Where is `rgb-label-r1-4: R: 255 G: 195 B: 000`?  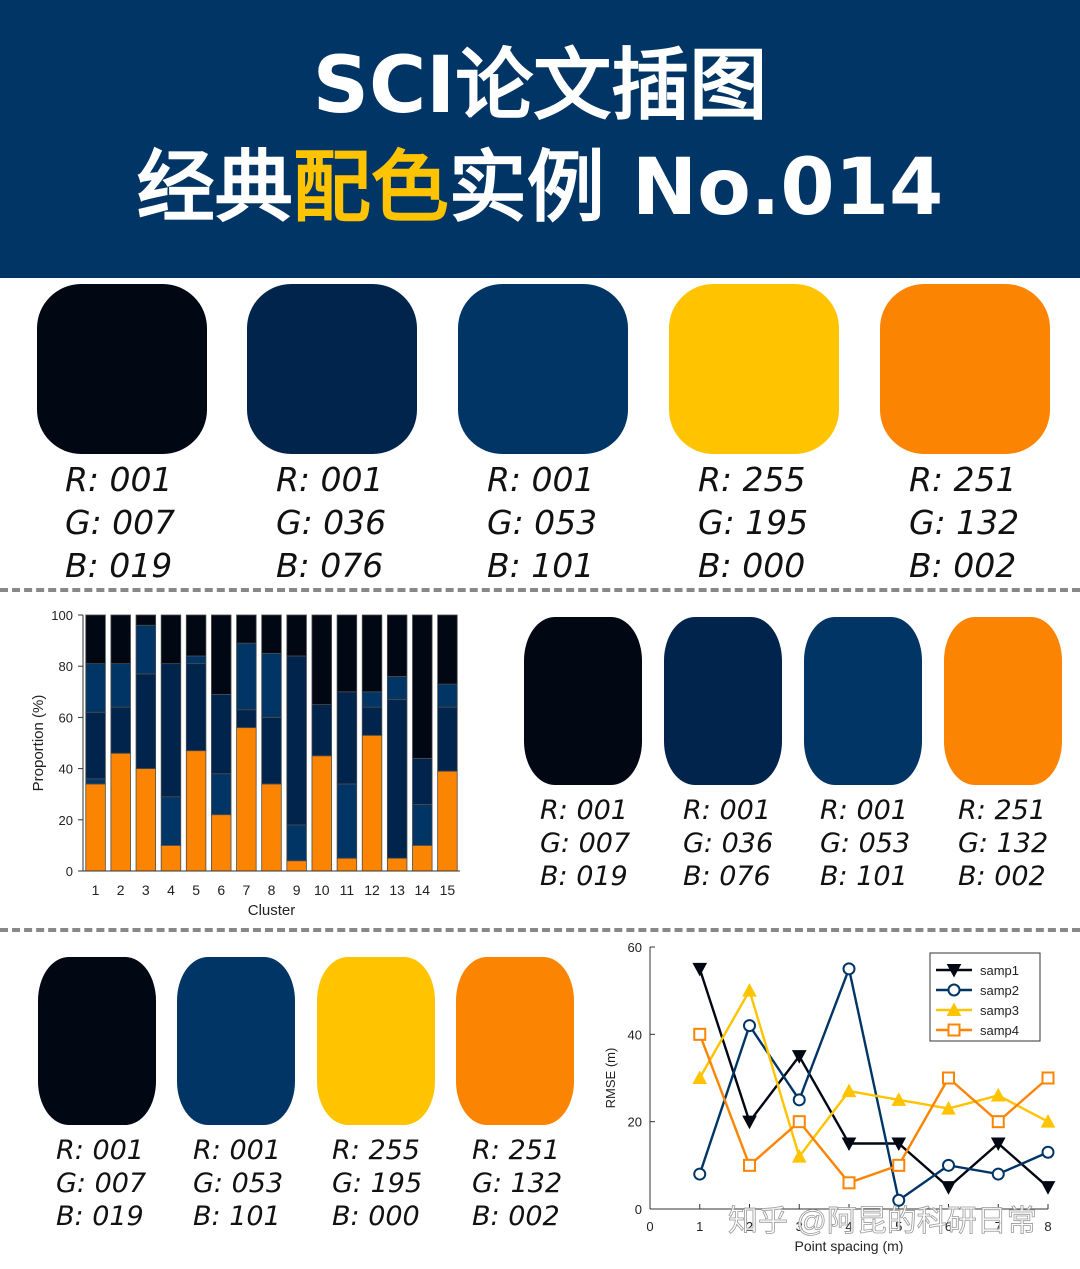
rgb-label-r1-4: R: 255 G: 195 B: 000 is located at coordinates (753, 522).